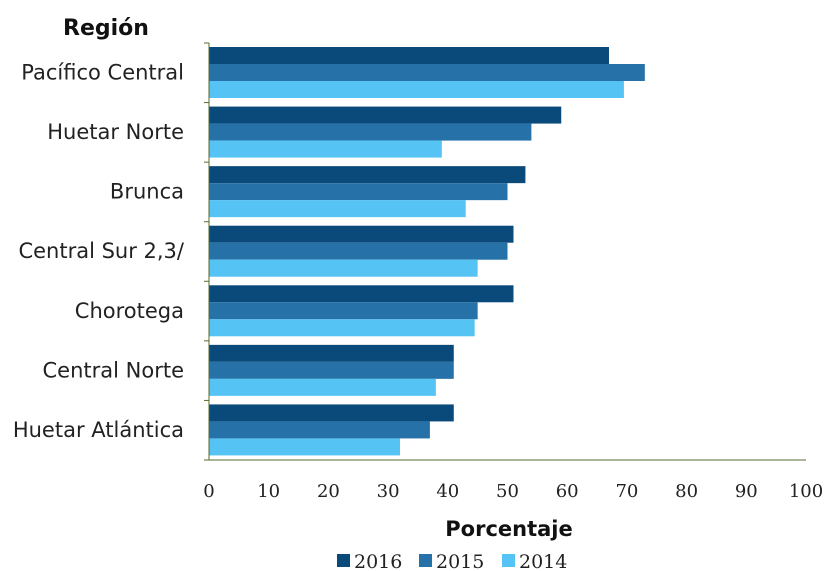 Image resolution: width=831 pixels, height=571 pixels. Describe the element at coordinates (746, 491) in the screenshot. I see `x-tick-label-9: 90` at that location.